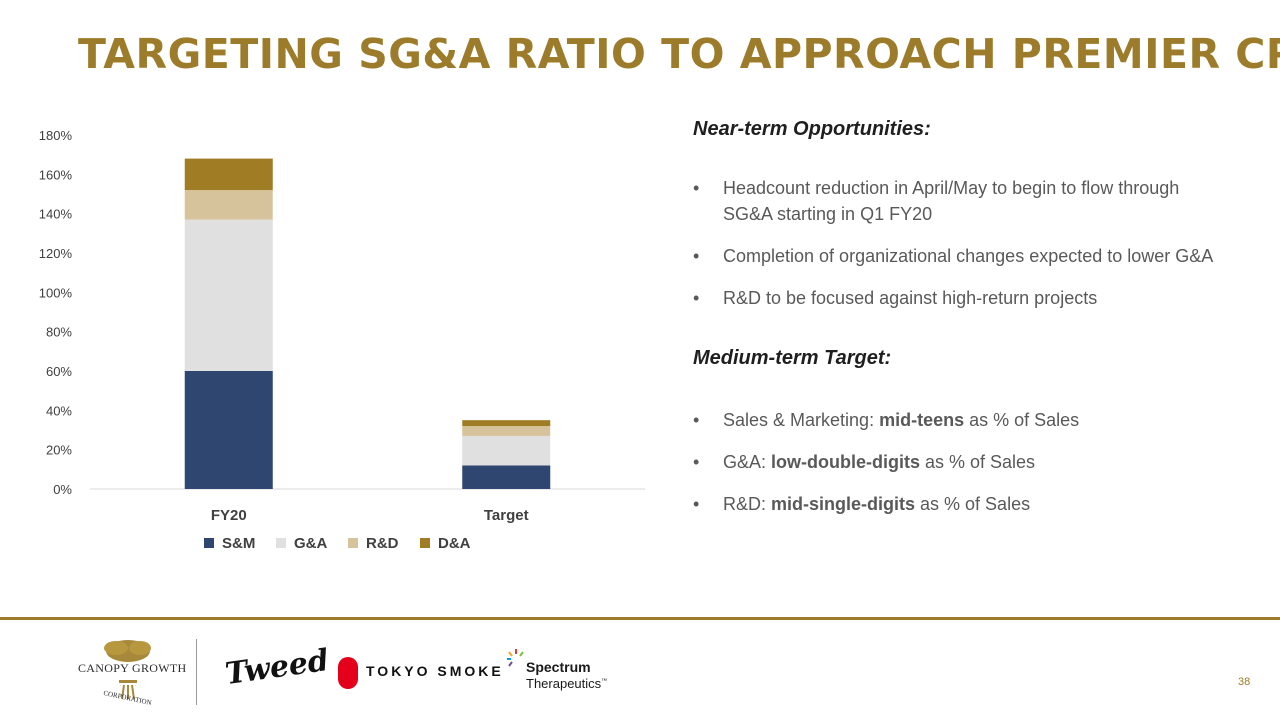  What do you see at coordinates (56, 214) in the screenshot?
I see `y-tick-label: 140%` at bounding box center [56, 214].